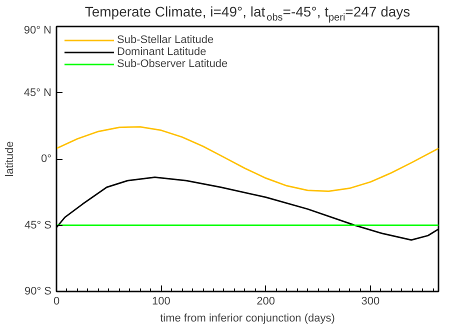  Describe the element at coordinates (265, 302) in the screenshot. I see `x-tick-label: 200` at that location.